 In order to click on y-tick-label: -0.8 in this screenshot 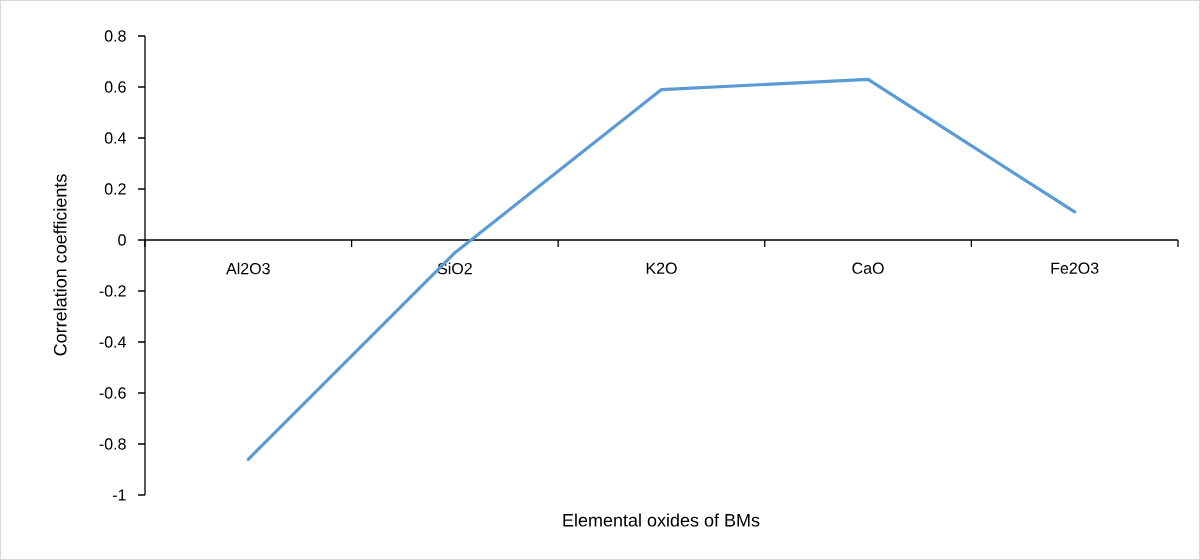, I will do `click(112, 444)`.